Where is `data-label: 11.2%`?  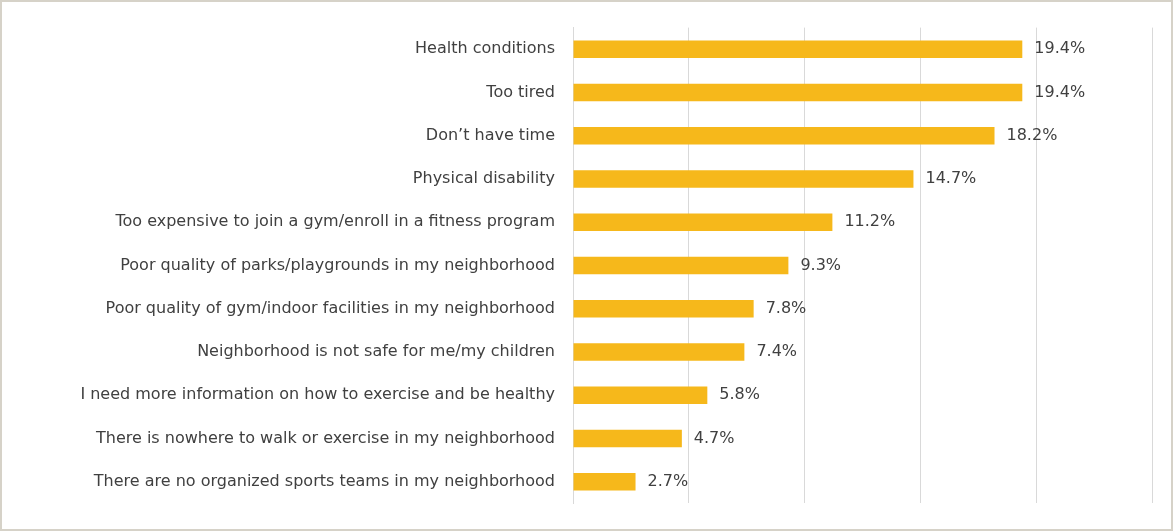
data-label: 11.2% is located at coordinates (870, 221).